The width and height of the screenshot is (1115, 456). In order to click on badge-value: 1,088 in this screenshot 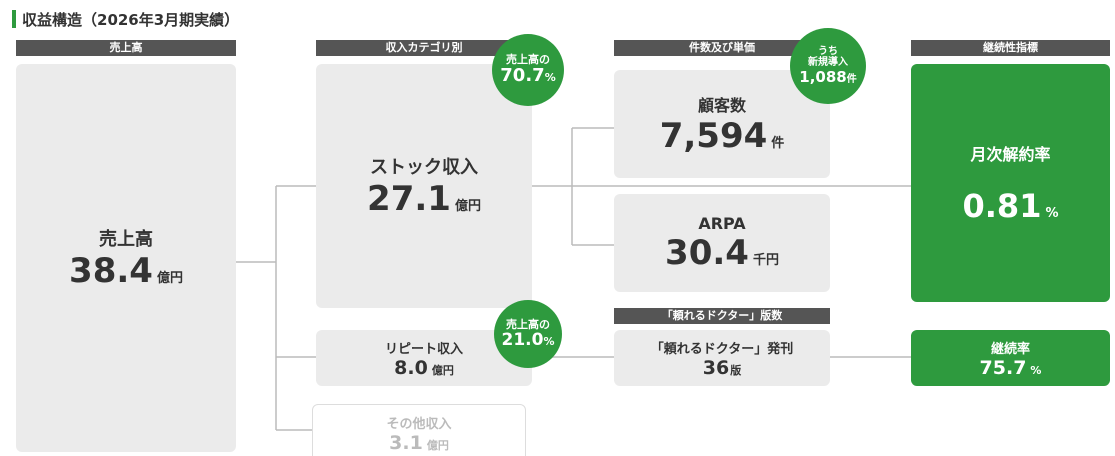, I will do `click(823, 77)`.